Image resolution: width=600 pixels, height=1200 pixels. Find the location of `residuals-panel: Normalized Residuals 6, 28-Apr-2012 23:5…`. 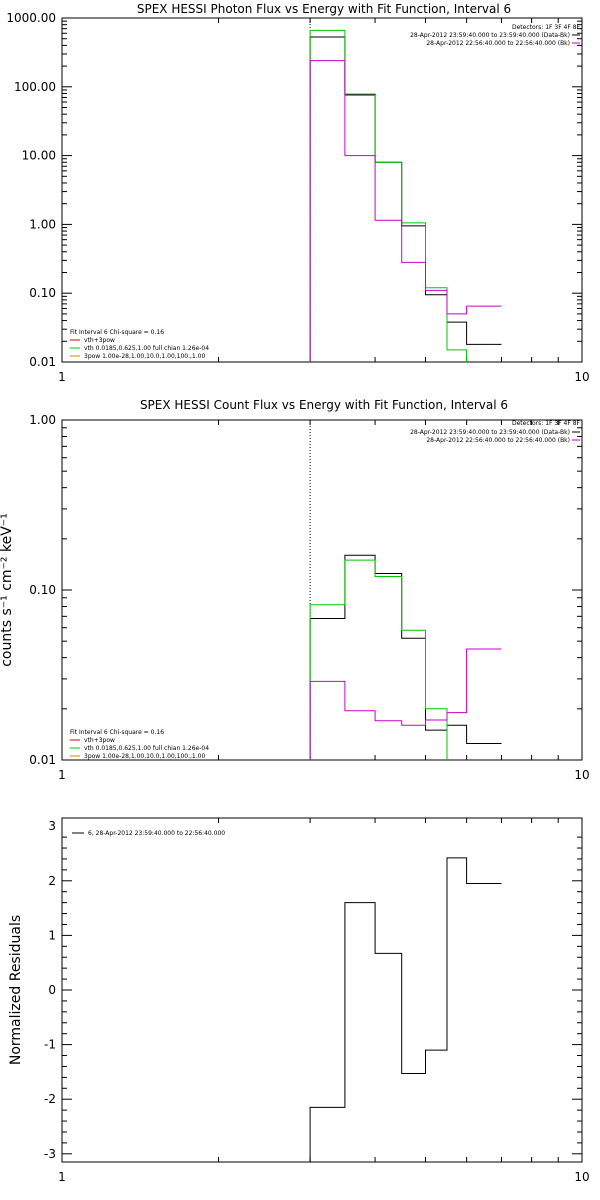

residuals-panel: Normalized Residuals 6, 28-Apr-2012 23:5… is located at coordinates (116, 947).